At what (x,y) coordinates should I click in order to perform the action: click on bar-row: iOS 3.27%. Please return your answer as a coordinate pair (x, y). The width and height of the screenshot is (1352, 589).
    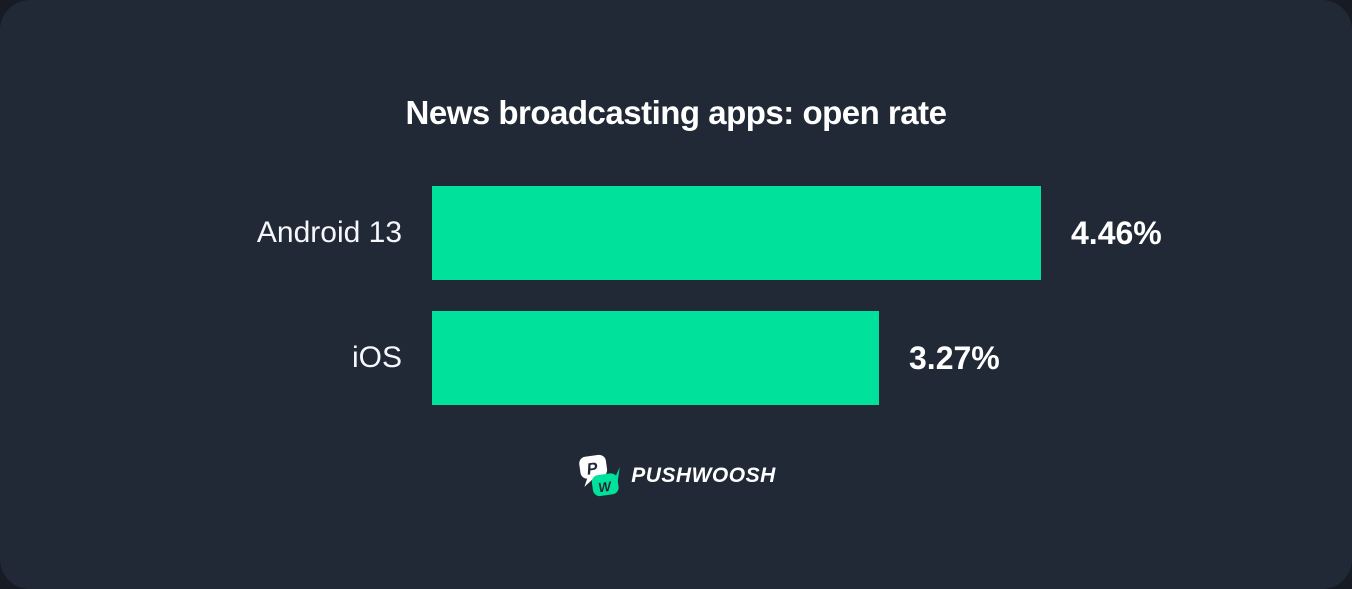
    Looking at the image, I should click on (681, 358).